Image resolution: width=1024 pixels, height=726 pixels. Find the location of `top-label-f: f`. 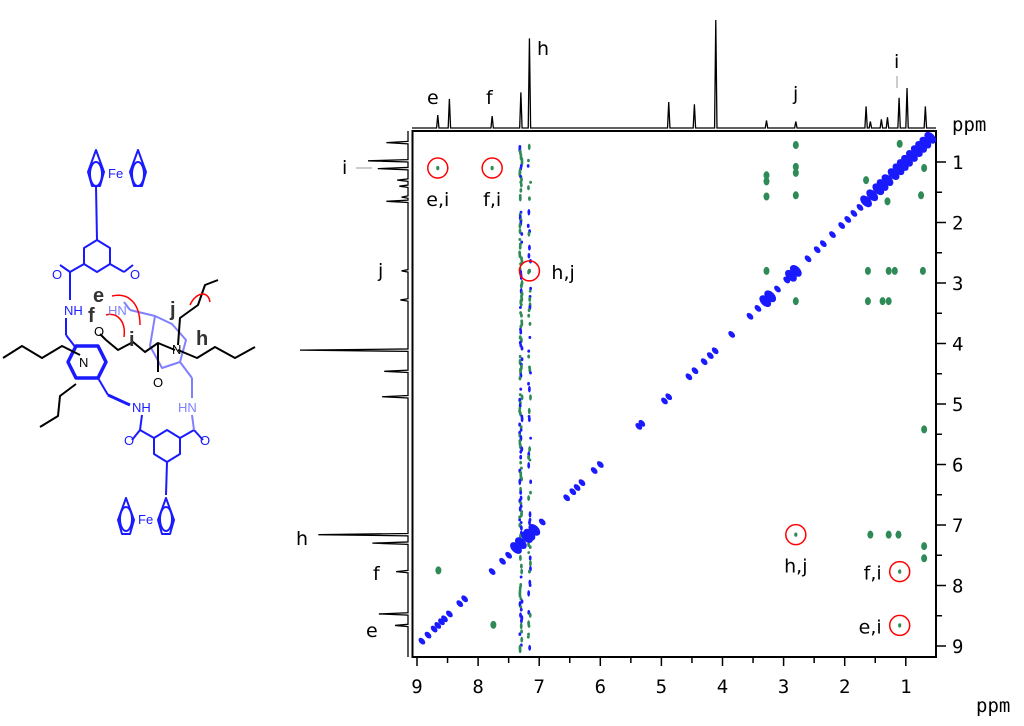

top-label-f: f is located at coordinates (490, 98).